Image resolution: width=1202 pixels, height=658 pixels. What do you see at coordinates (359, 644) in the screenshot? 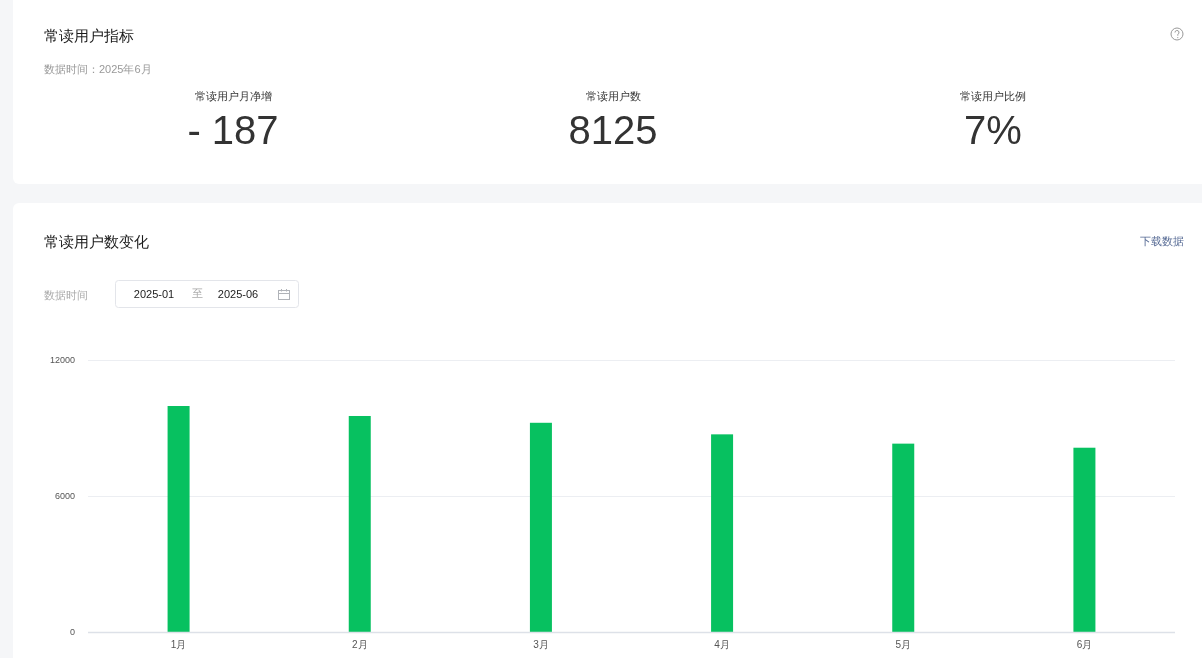
I see `x-tick-label: 2月` at bounding box center [359, 644].